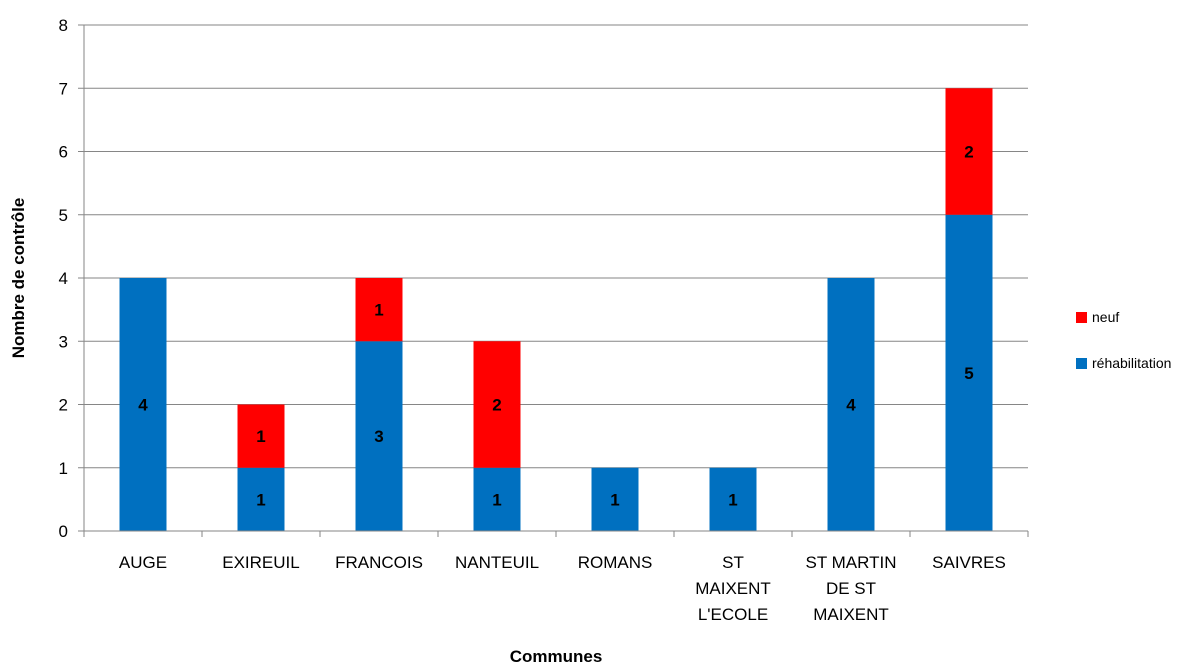  I want to click on data-label: 5, so click(968, 373).